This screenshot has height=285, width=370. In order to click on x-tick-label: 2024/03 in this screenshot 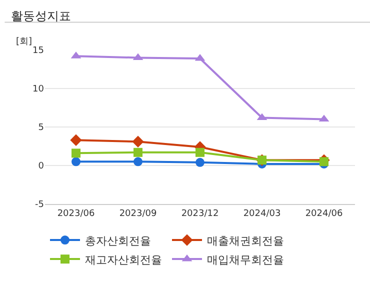, I will do `click(262, 213)`.